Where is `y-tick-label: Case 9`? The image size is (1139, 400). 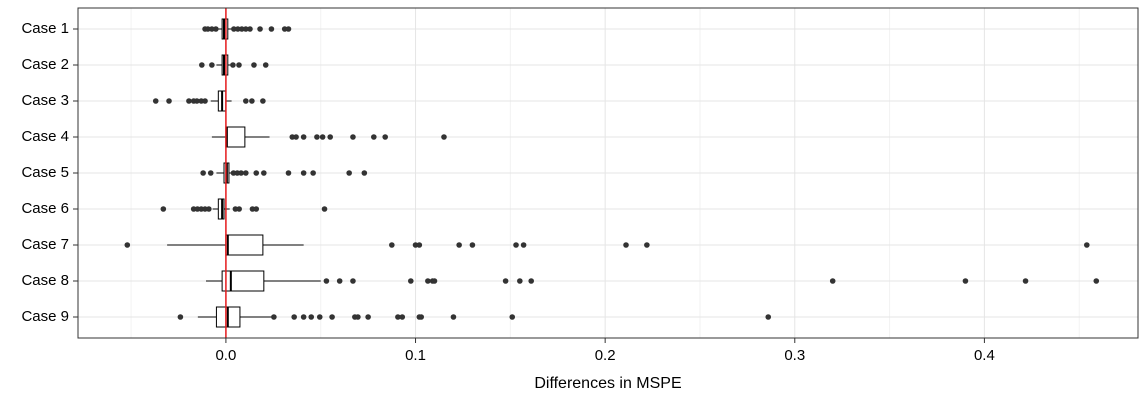 y-tick-label: Case 9 is located at coordinates (45, 316).